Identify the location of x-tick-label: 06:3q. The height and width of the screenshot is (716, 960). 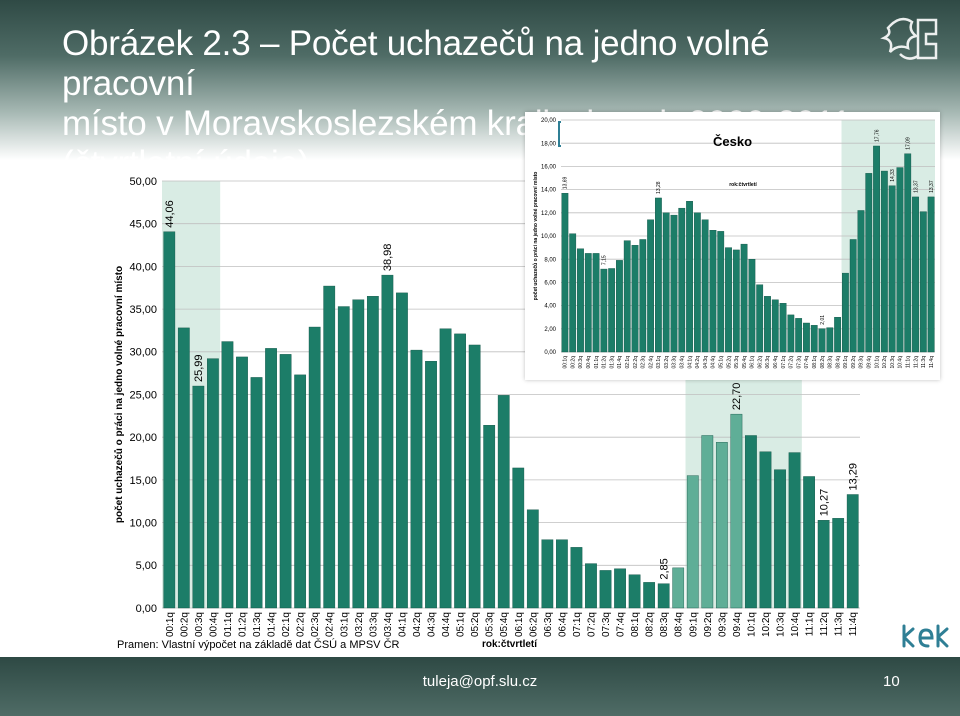
(548, 624).